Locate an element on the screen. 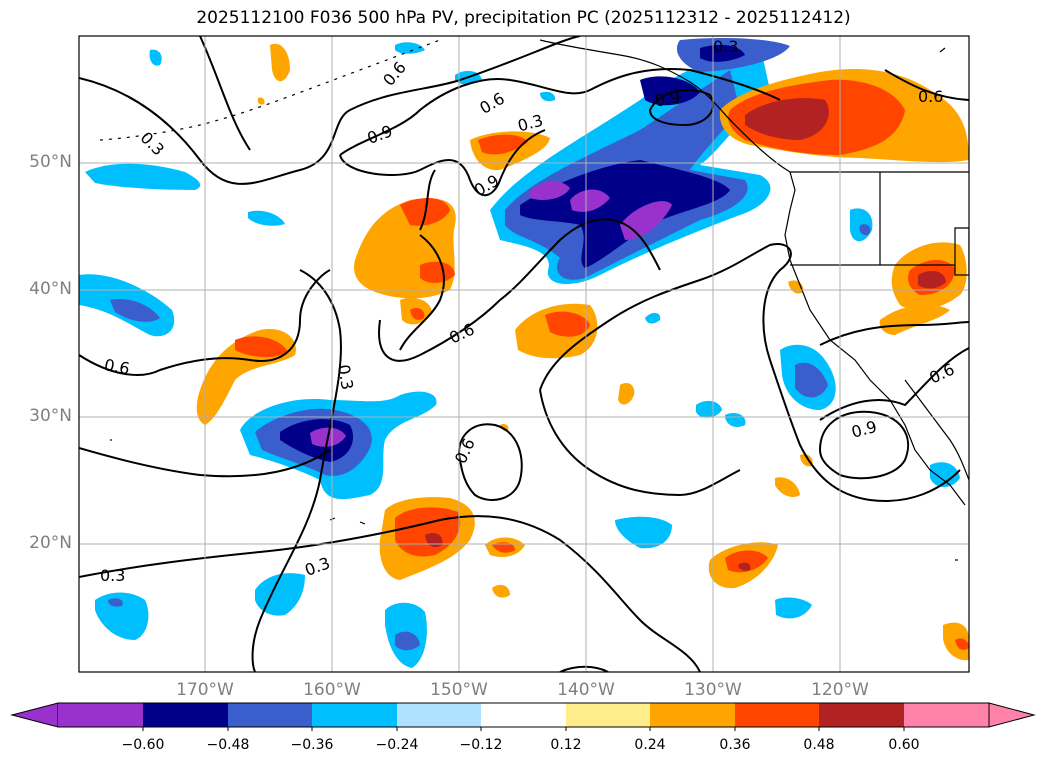 This screenshot has height=765, width=1047. colorbar-tick-label: −0.60 is located at coordinates (143, 745).